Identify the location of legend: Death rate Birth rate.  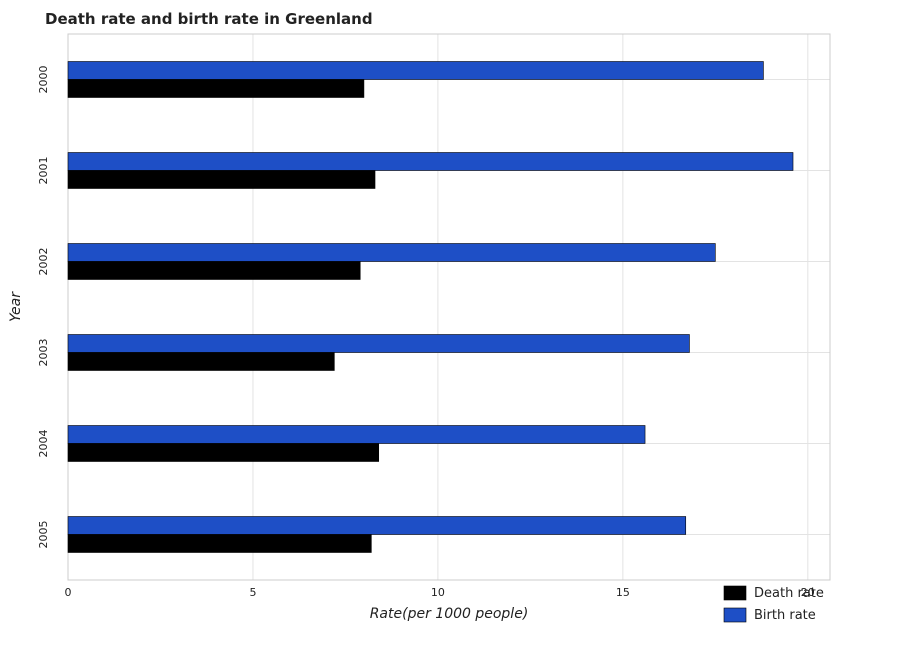
(773, 604).